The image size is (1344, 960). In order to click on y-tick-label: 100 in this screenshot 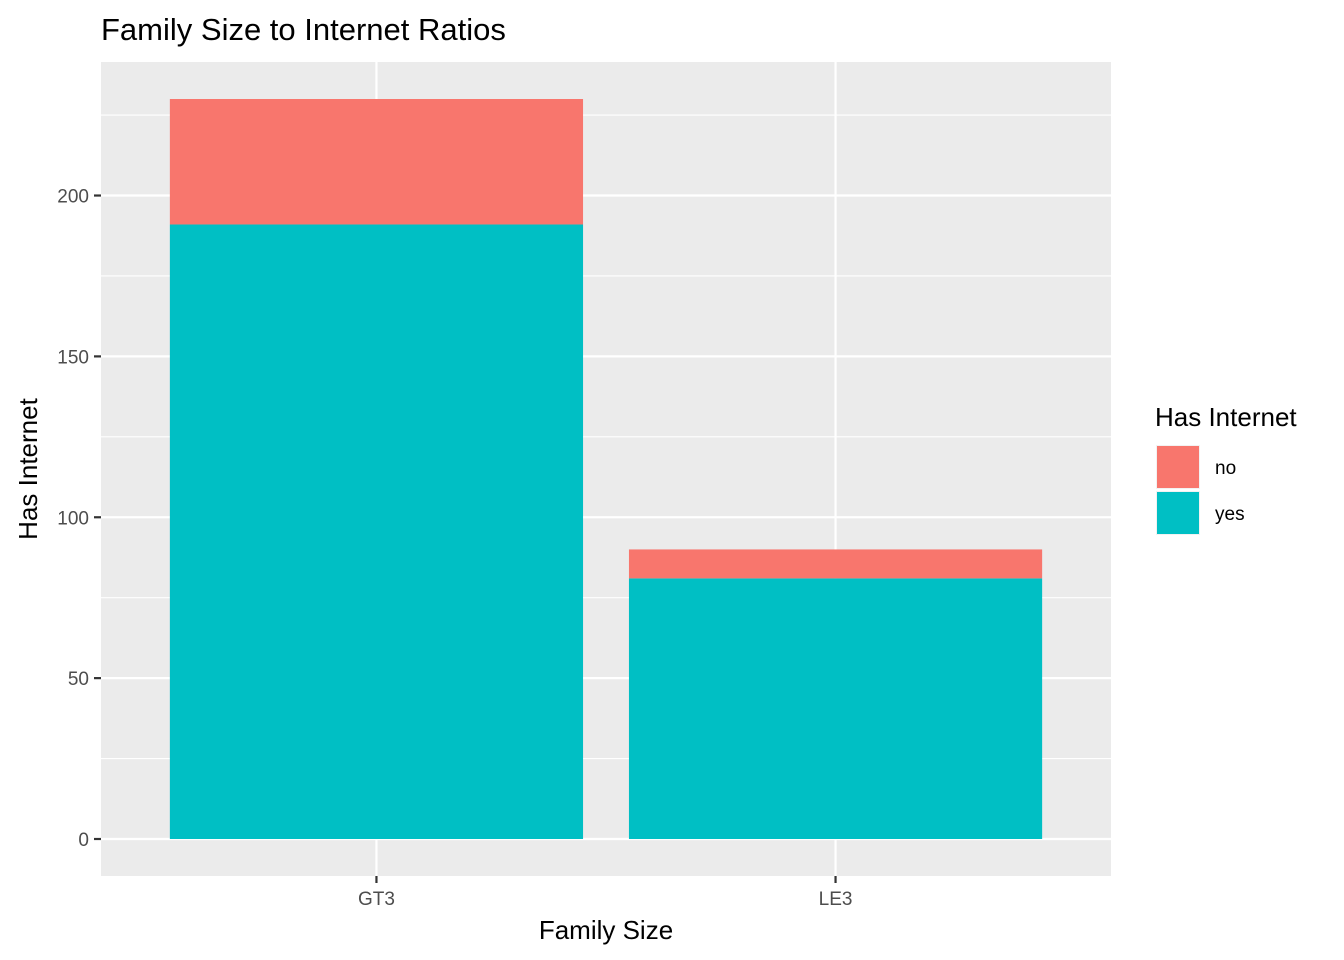, I will do `click(73, 518)`.